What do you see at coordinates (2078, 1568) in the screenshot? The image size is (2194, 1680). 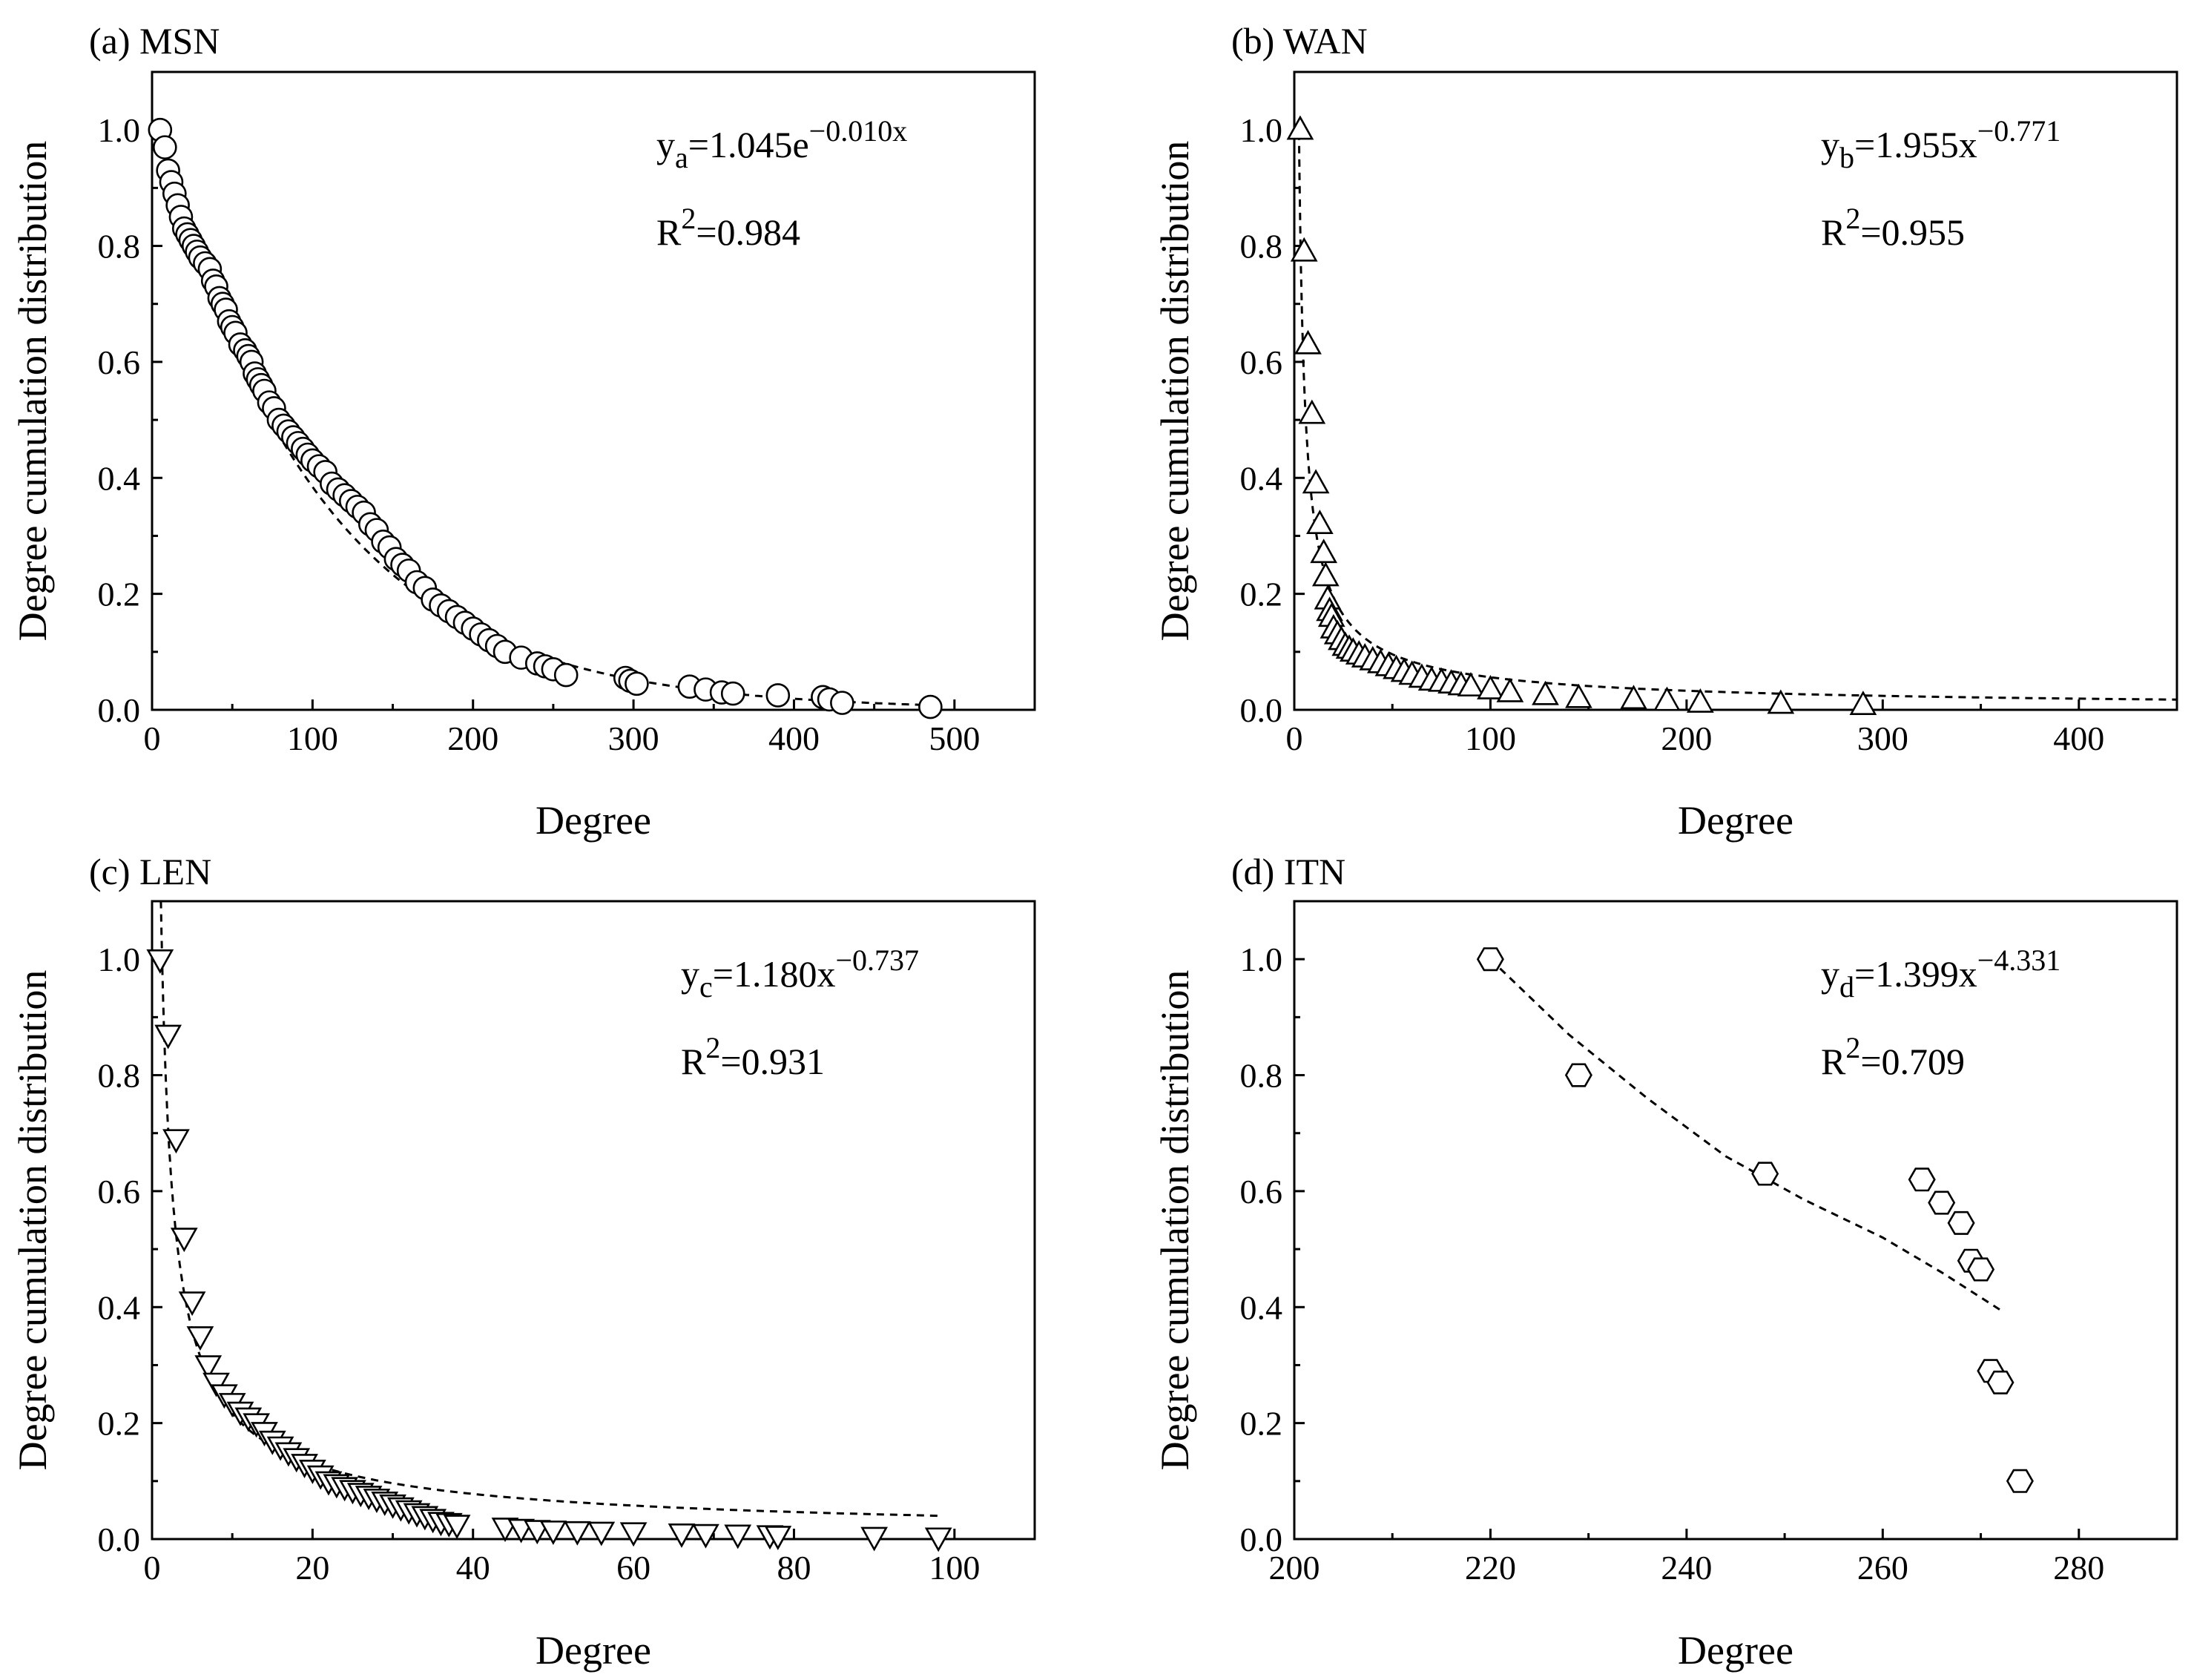 I see `x-tick-label: 280` at bounding box center [2078, 1568].